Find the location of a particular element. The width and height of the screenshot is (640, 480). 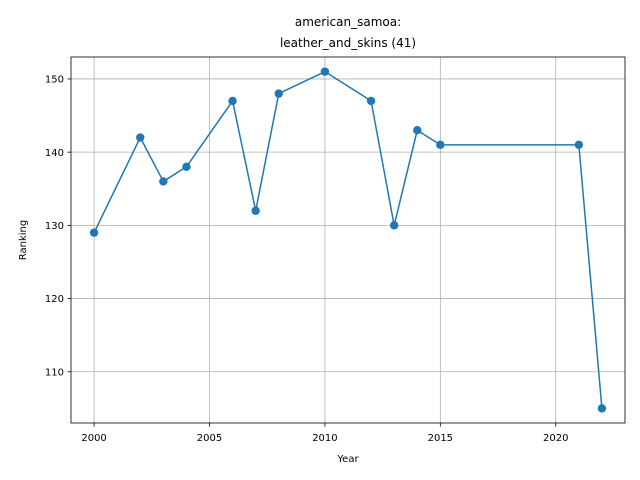

x-tick-label: 2015 is located at coordinates (440, 438).